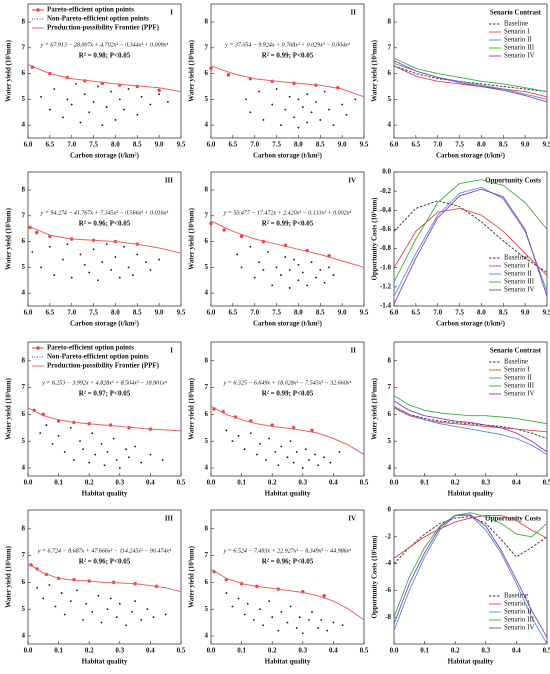  What do you see at coordinates (375, 577) in the screenshot?
I see `y-axis-label: Opportunity Costs (10³mm)` at bounding box center [375, 577].